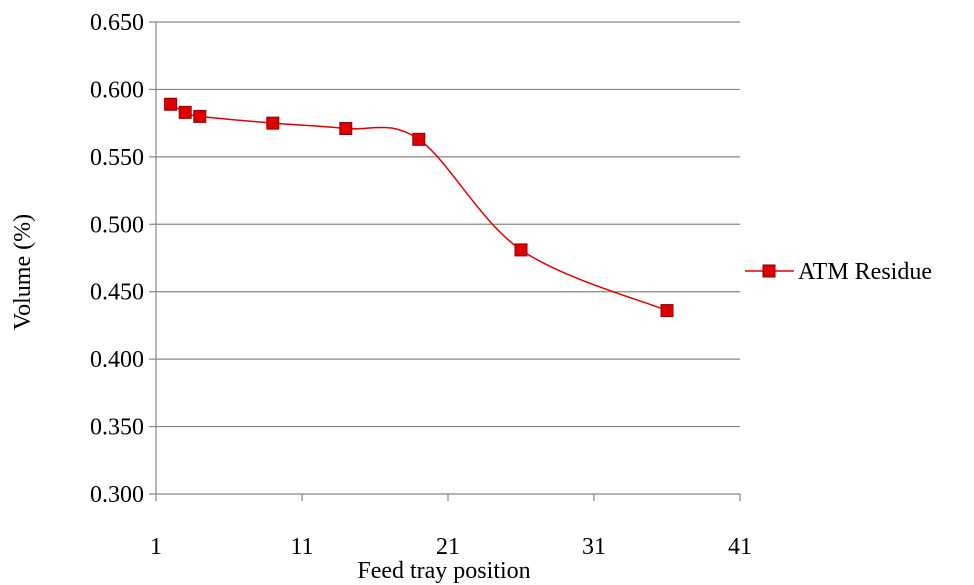  What do you see at coordinates (117, 293) in the screenshot?
I see `y-tick-label: 0.450` at bounding box center [117, 293].